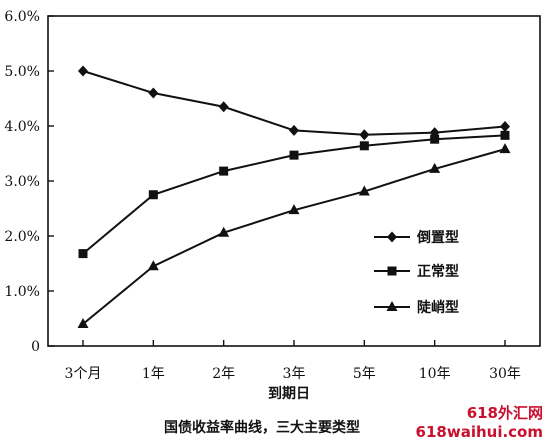 The height and width of the screenshot is (446, 549). What do you see at coordinates (22, 237) in the screenshot?
I see `y-tick-label: 2.0%` at bounding box center [22, 237].